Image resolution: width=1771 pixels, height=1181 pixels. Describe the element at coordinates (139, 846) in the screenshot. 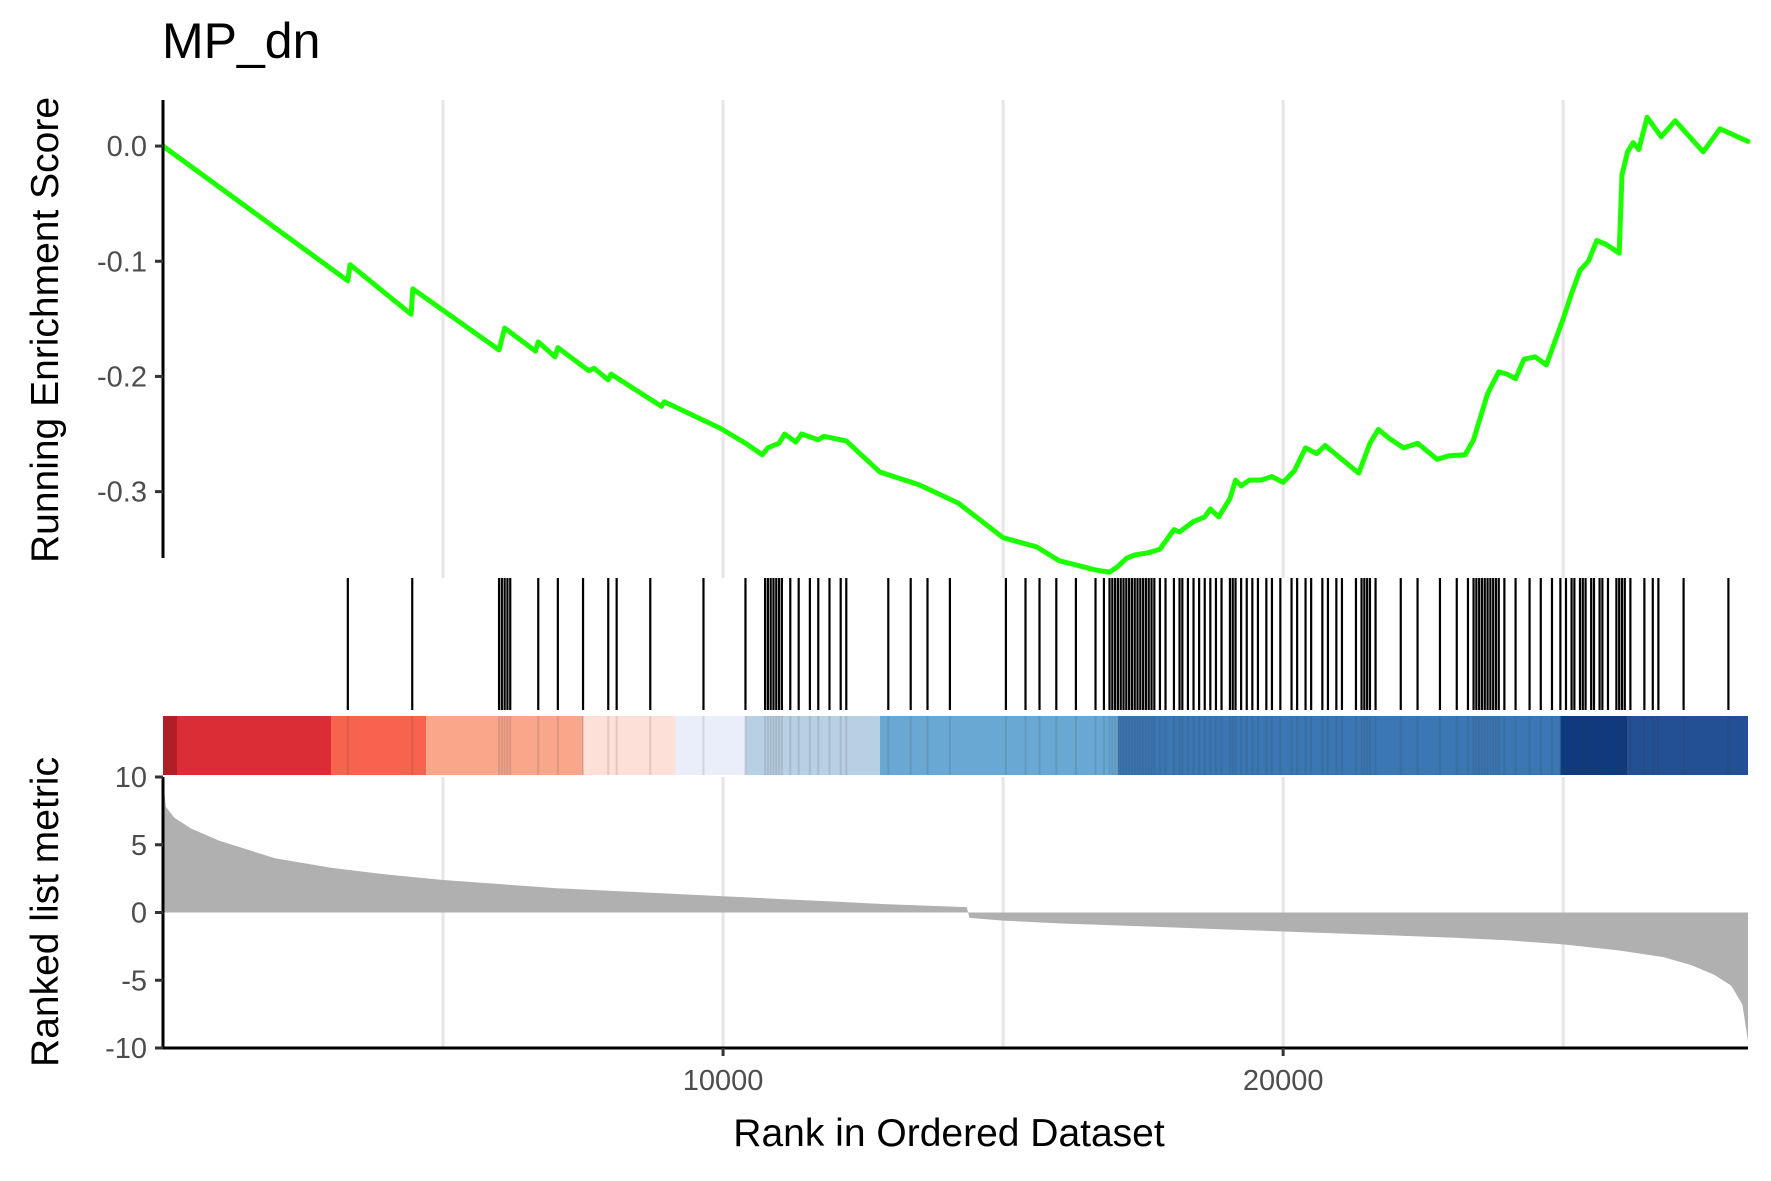

I see `y-tick-label-metric: 5` at that location.